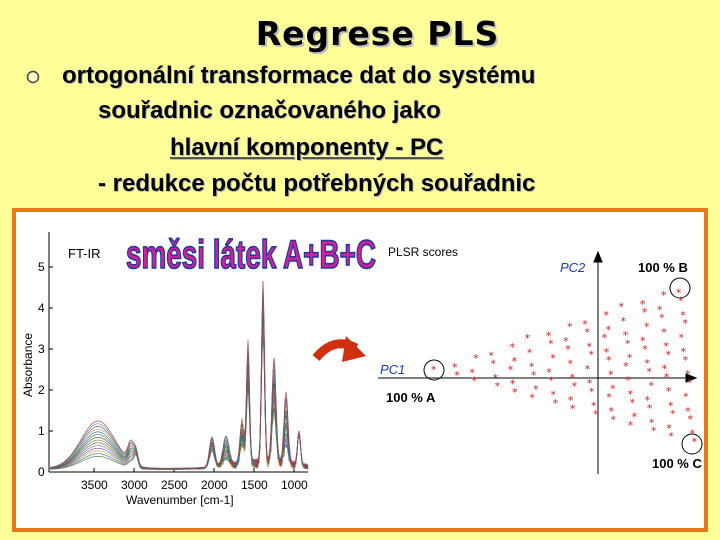  Describe the element at coordinates (299, 75) in the screenshot. I see `bullet-line-1: ortogonální transformace dat do systému` at that location.